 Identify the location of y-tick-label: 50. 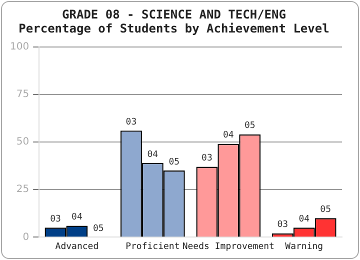
(23, 142).